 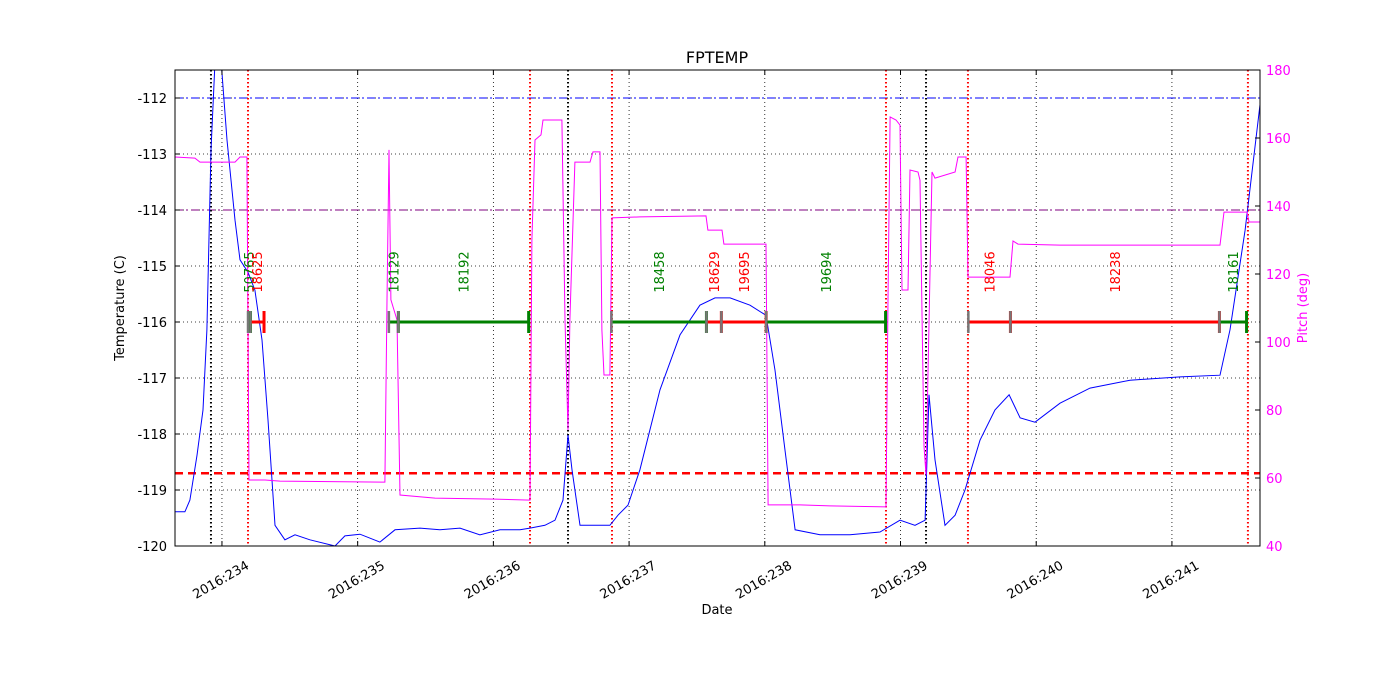 I want to click on y2-tick-label: 140, so click(x=1278, y=207).